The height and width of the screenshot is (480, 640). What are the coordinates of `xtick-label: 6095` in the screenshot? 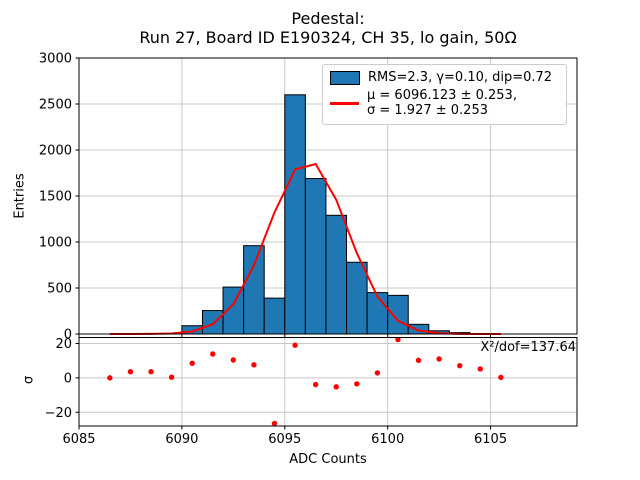 It's located at (284, 439).